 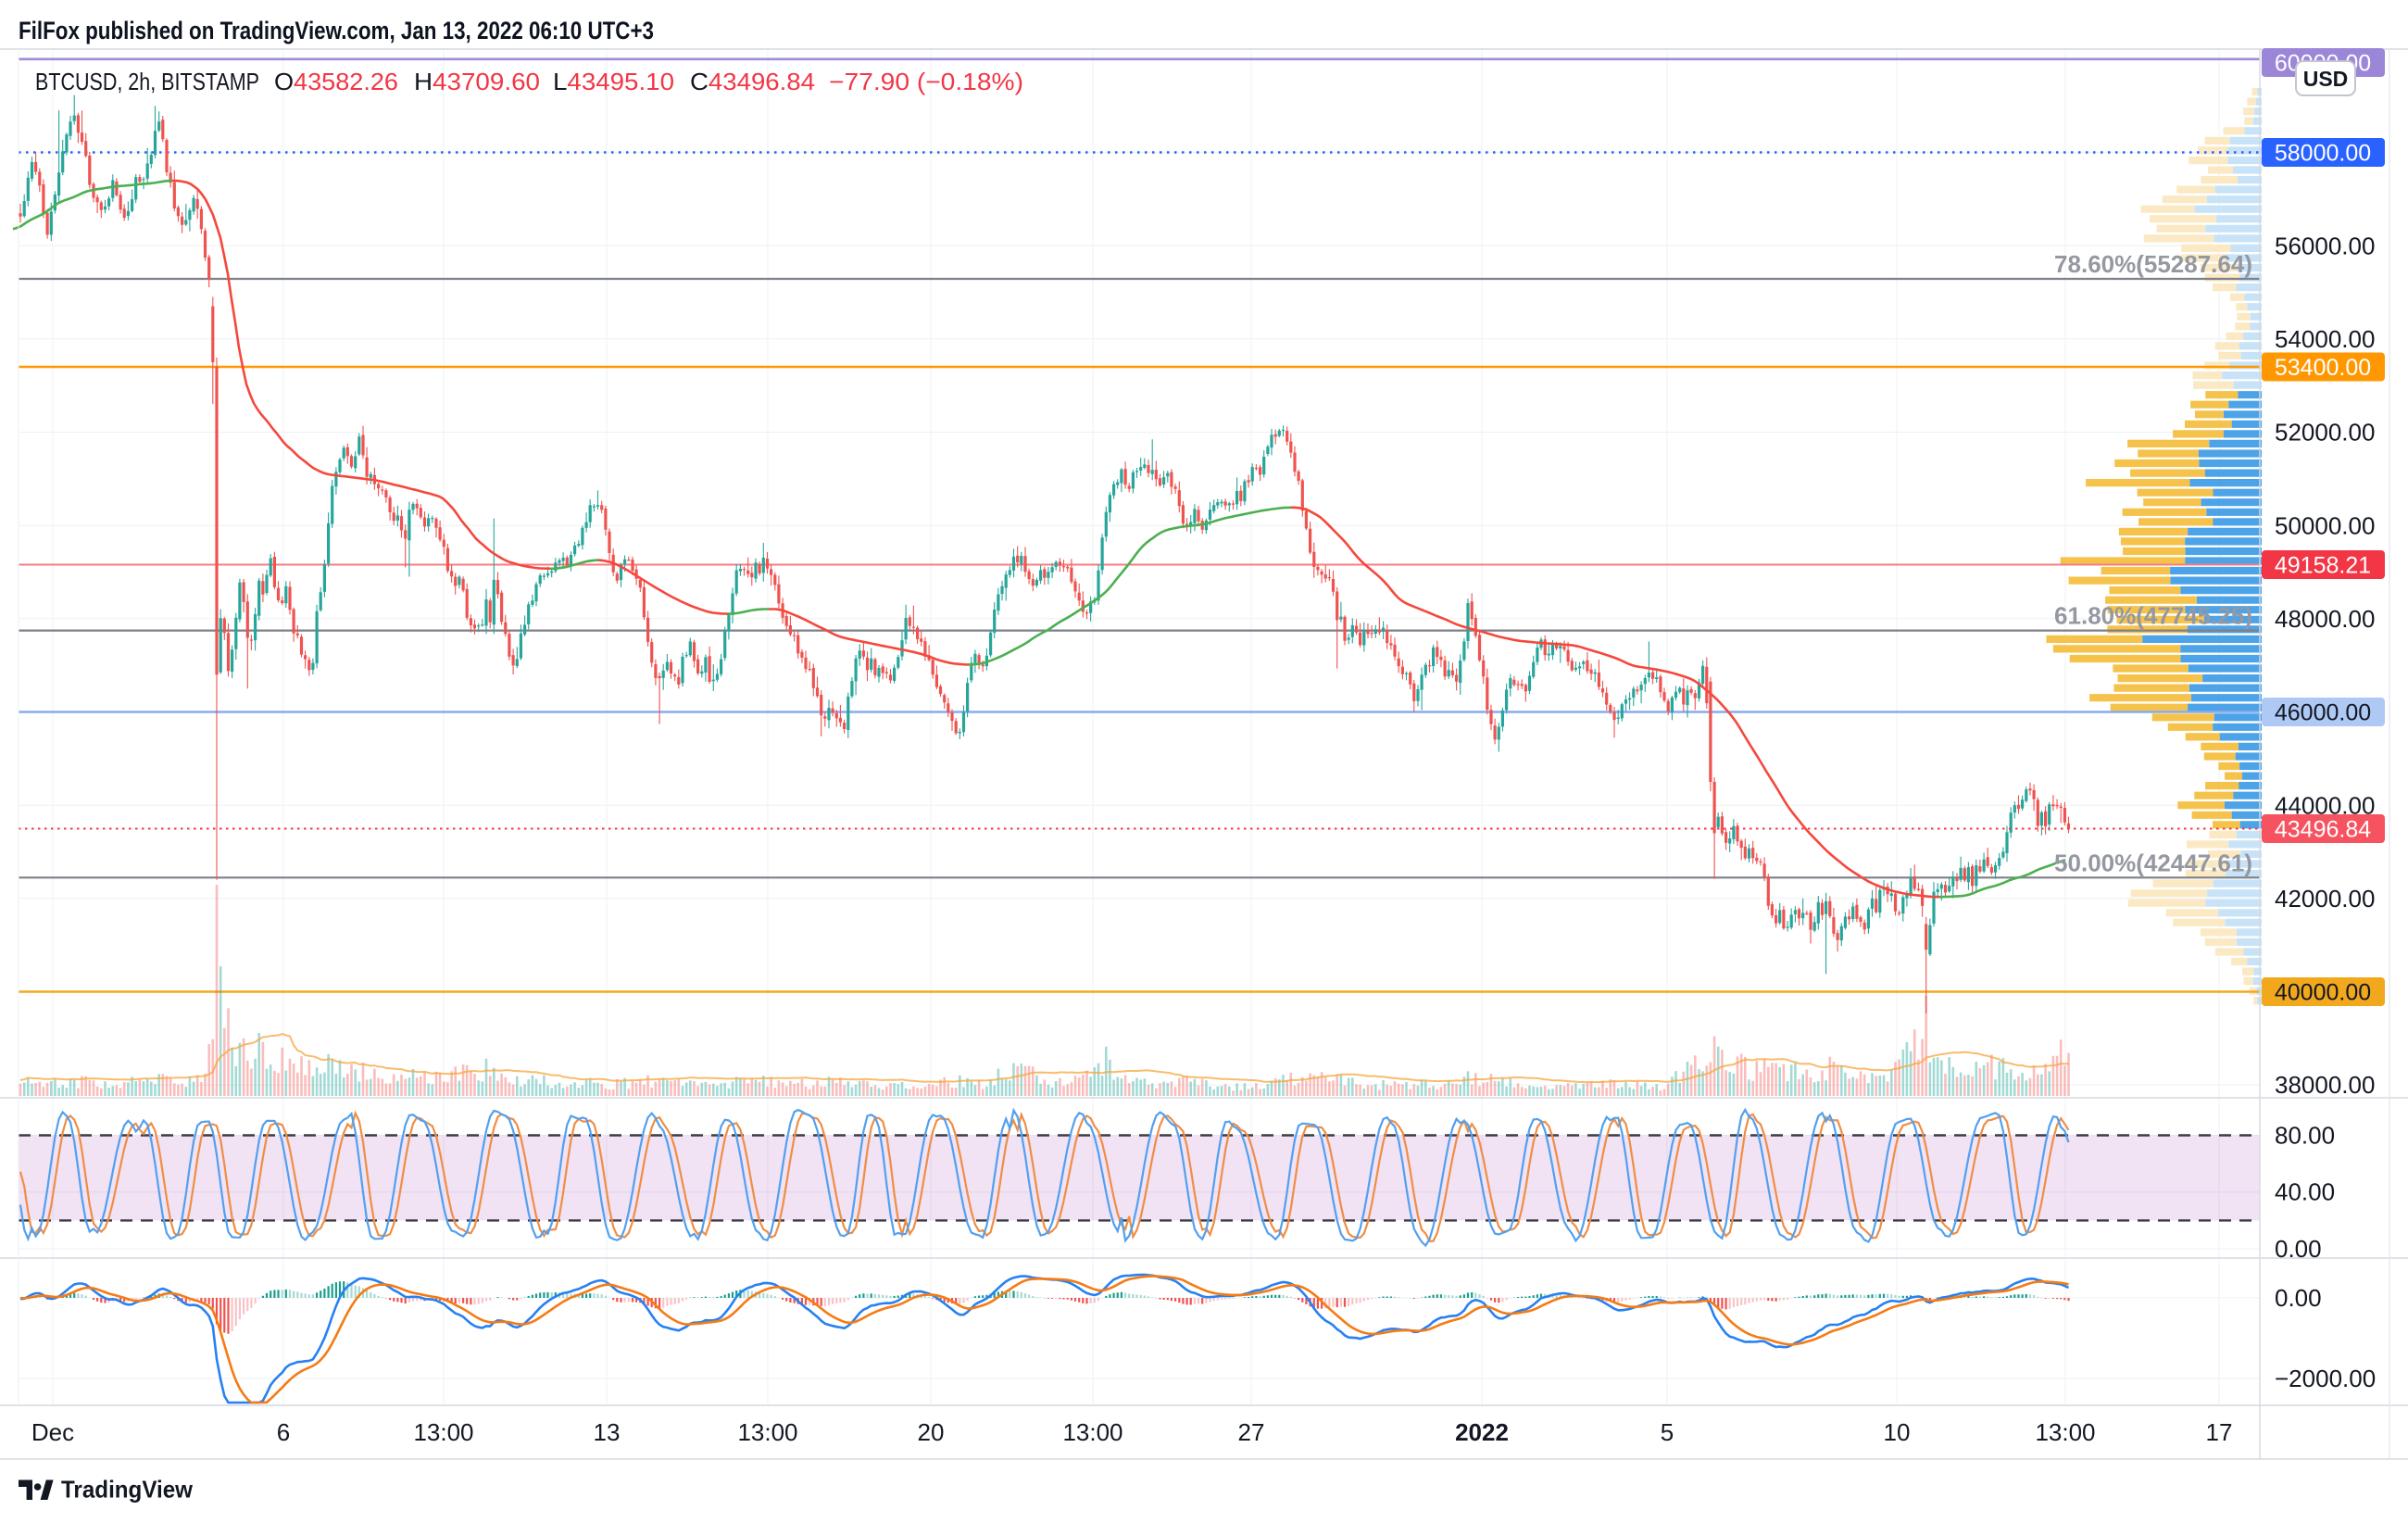 What do you see at coordinates (336, 81) in the screenshot?
I see `svg-text: O43582.26` at bounding box center [336, 81].